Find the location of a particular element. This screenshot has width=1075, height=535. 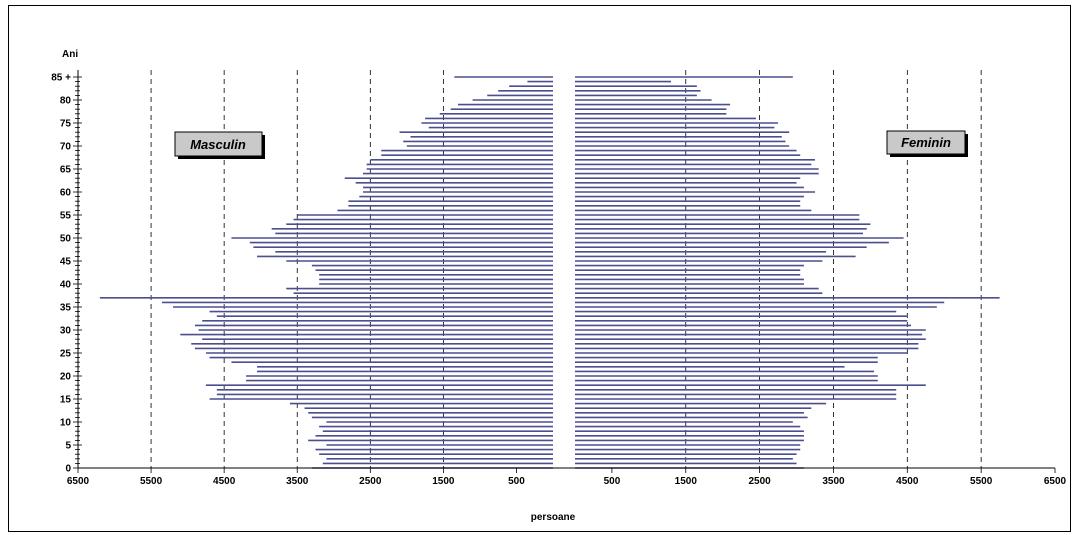

y-tick-label: 10 is located at coordinates (66, 423).